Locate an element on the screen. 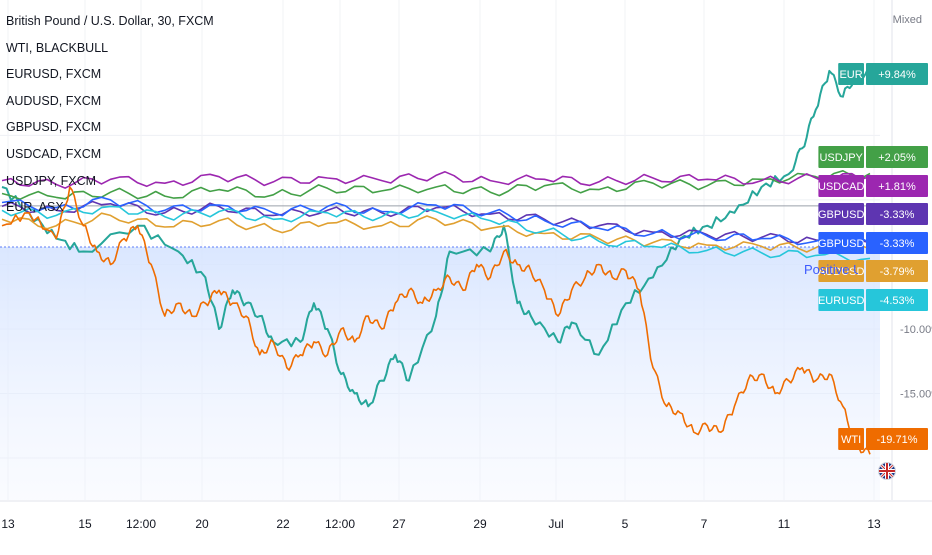 Image resolution: width=932 pixels, height=555 pixels. price-badge-usdjpy: USDJPY +2.05% is located at coordinates (873, 157).